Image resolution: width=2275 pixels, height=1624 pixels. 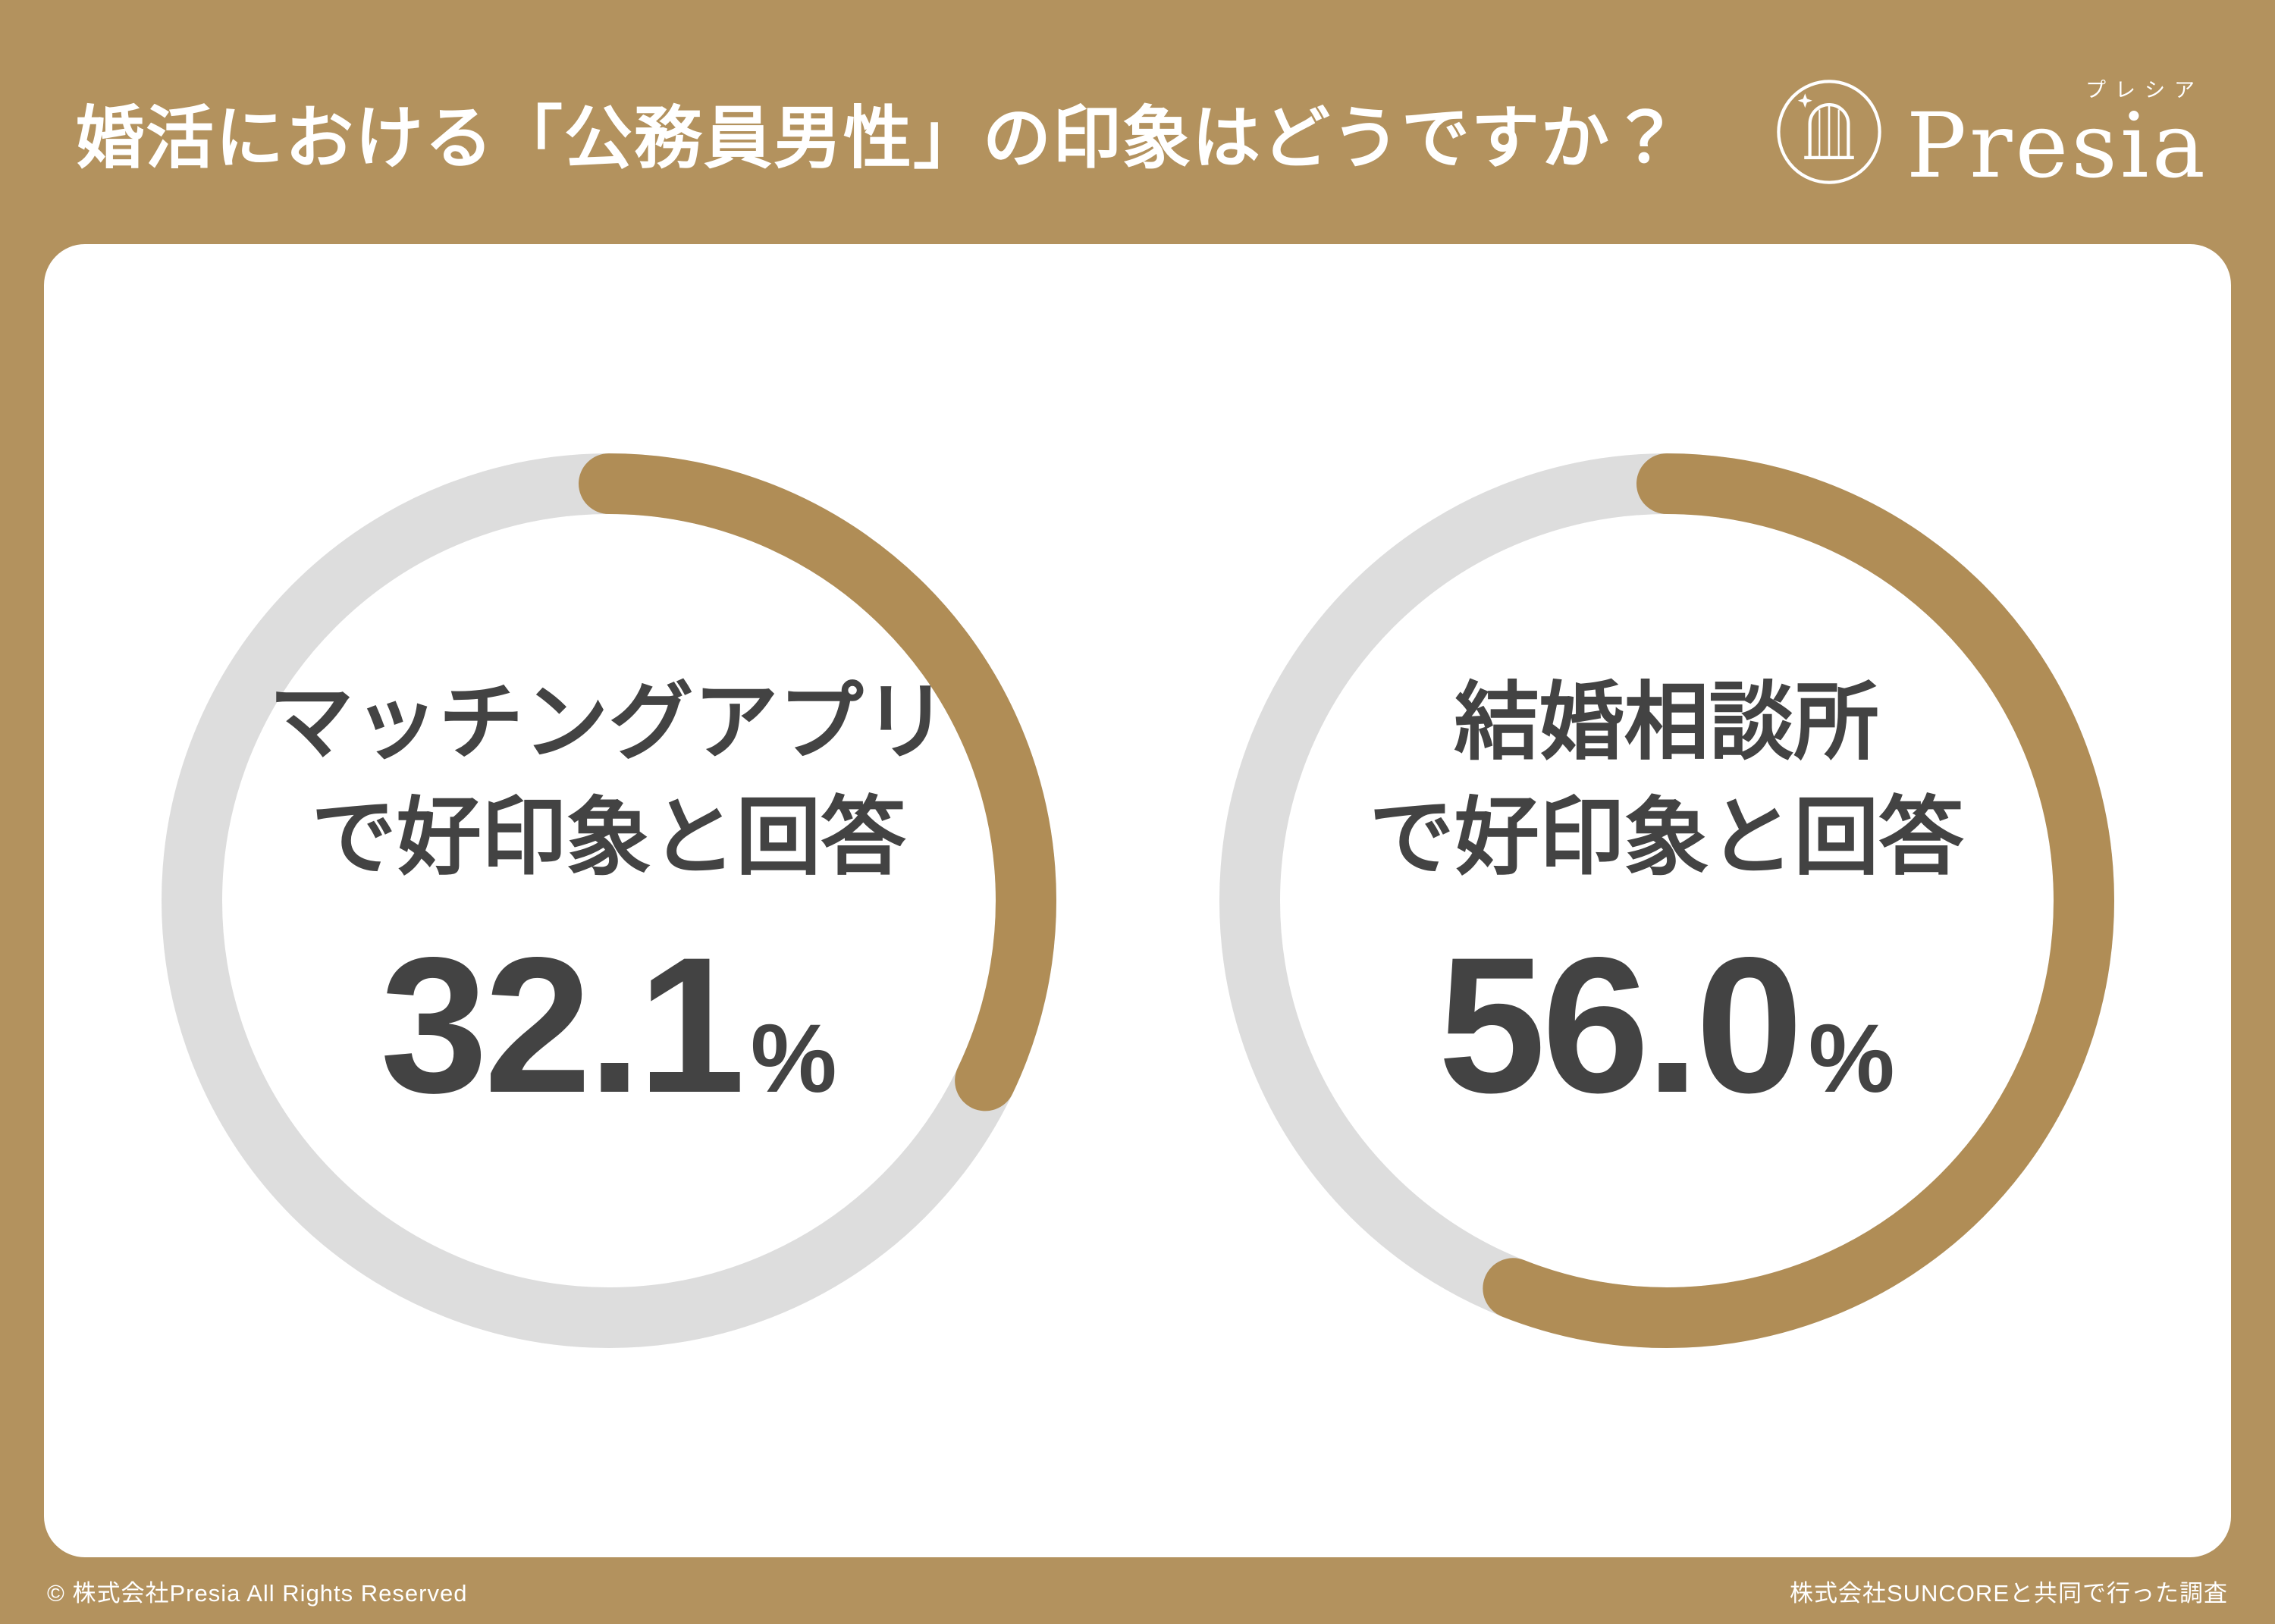 What do you see at coordinates (1829, 132) in the screenshot?
I see `arch-window-icon` at bounding box center [1829, 132].